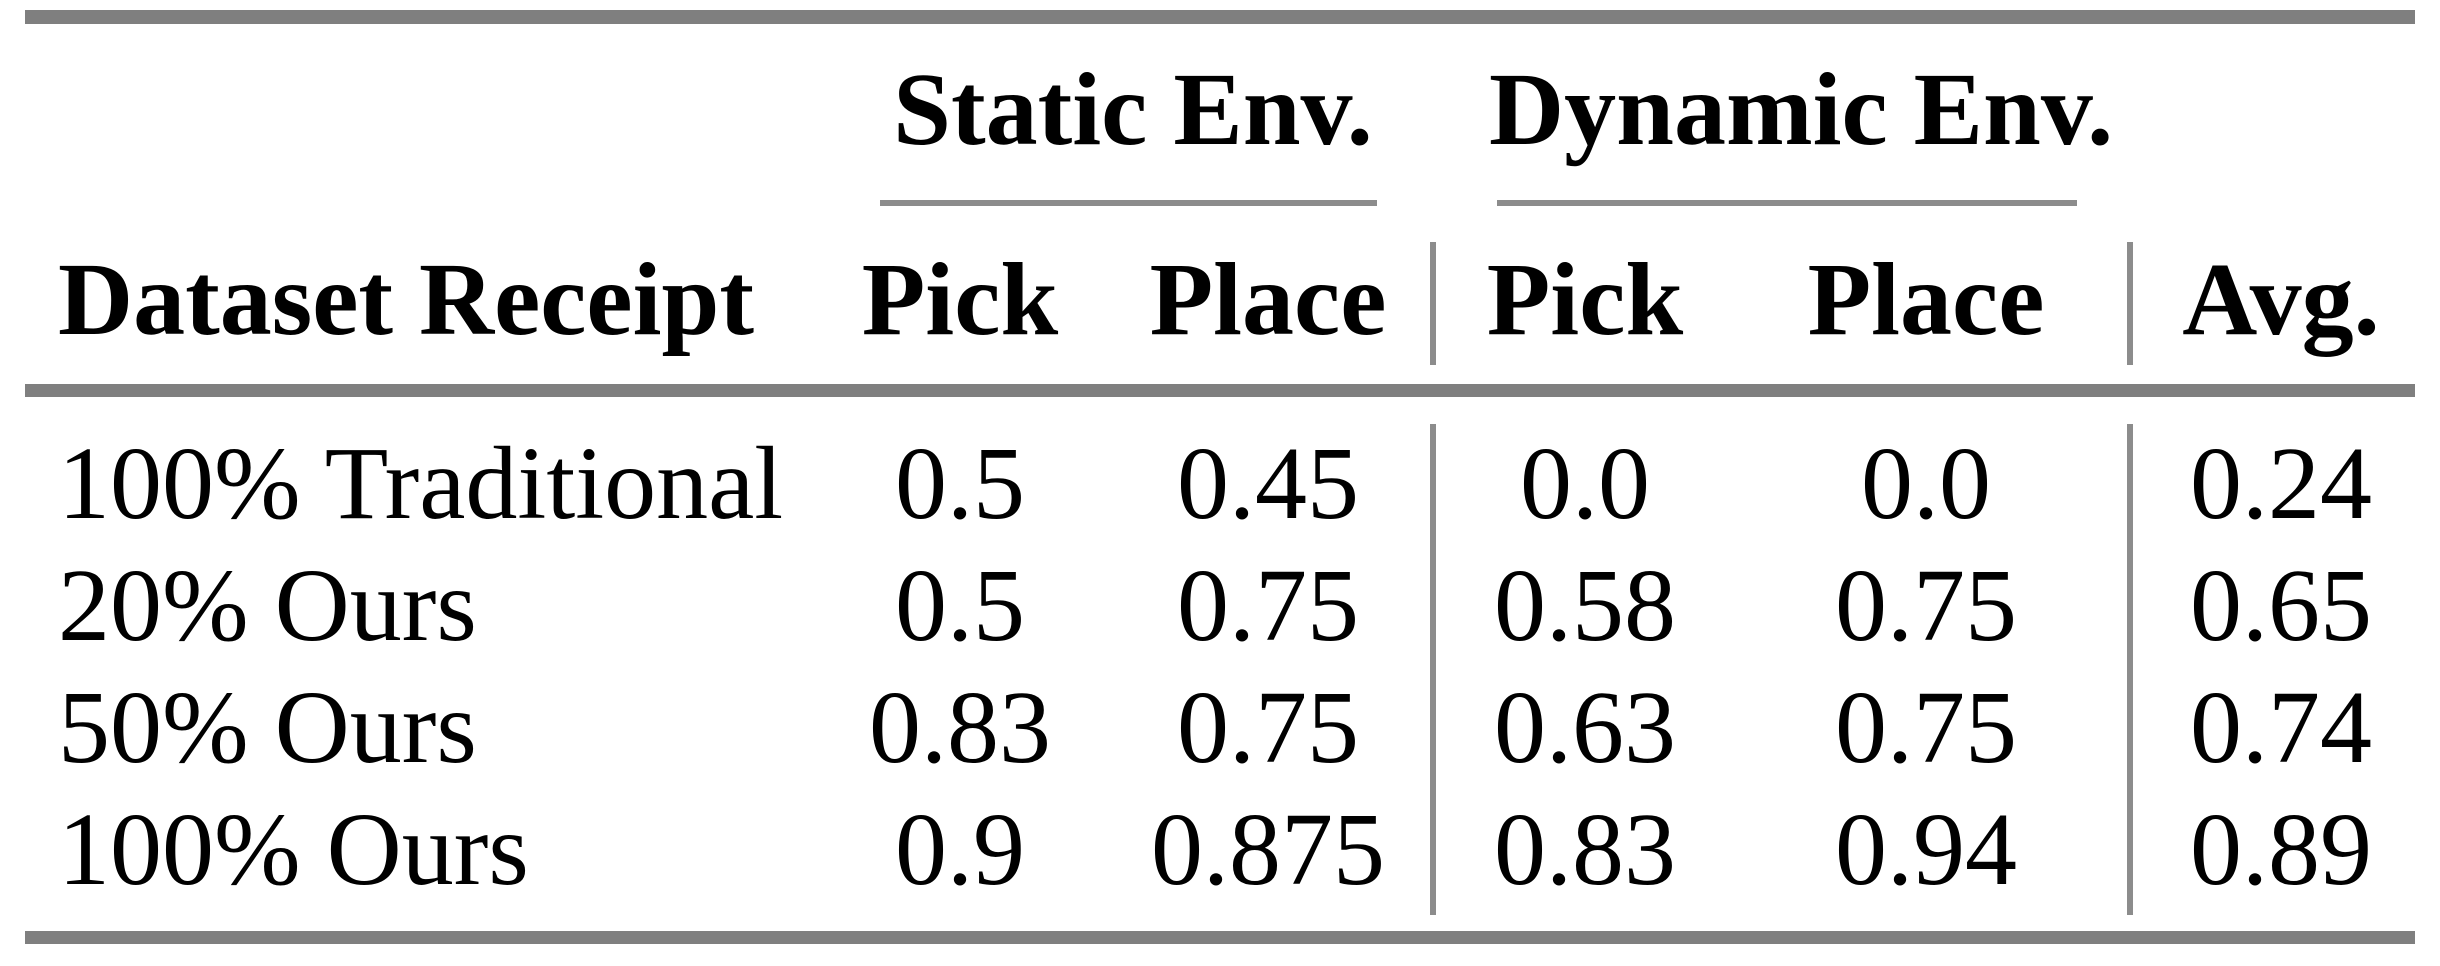 This screenshot has height=966, width=2440. Describe the element at coordinates (1585, 727) in the screenshot. I see `cell-dynamic-pick: 0.63` at that location.